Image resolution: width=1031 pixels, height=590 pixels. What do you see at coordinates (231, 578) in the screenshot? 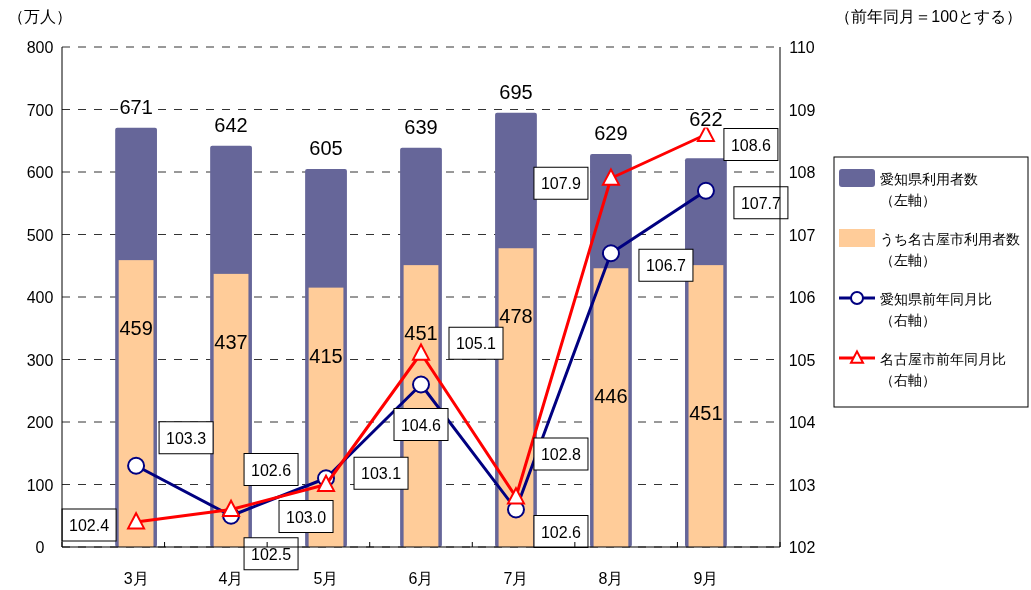
I see `x-tick-label: 4月` at bounding box center [231, 578].